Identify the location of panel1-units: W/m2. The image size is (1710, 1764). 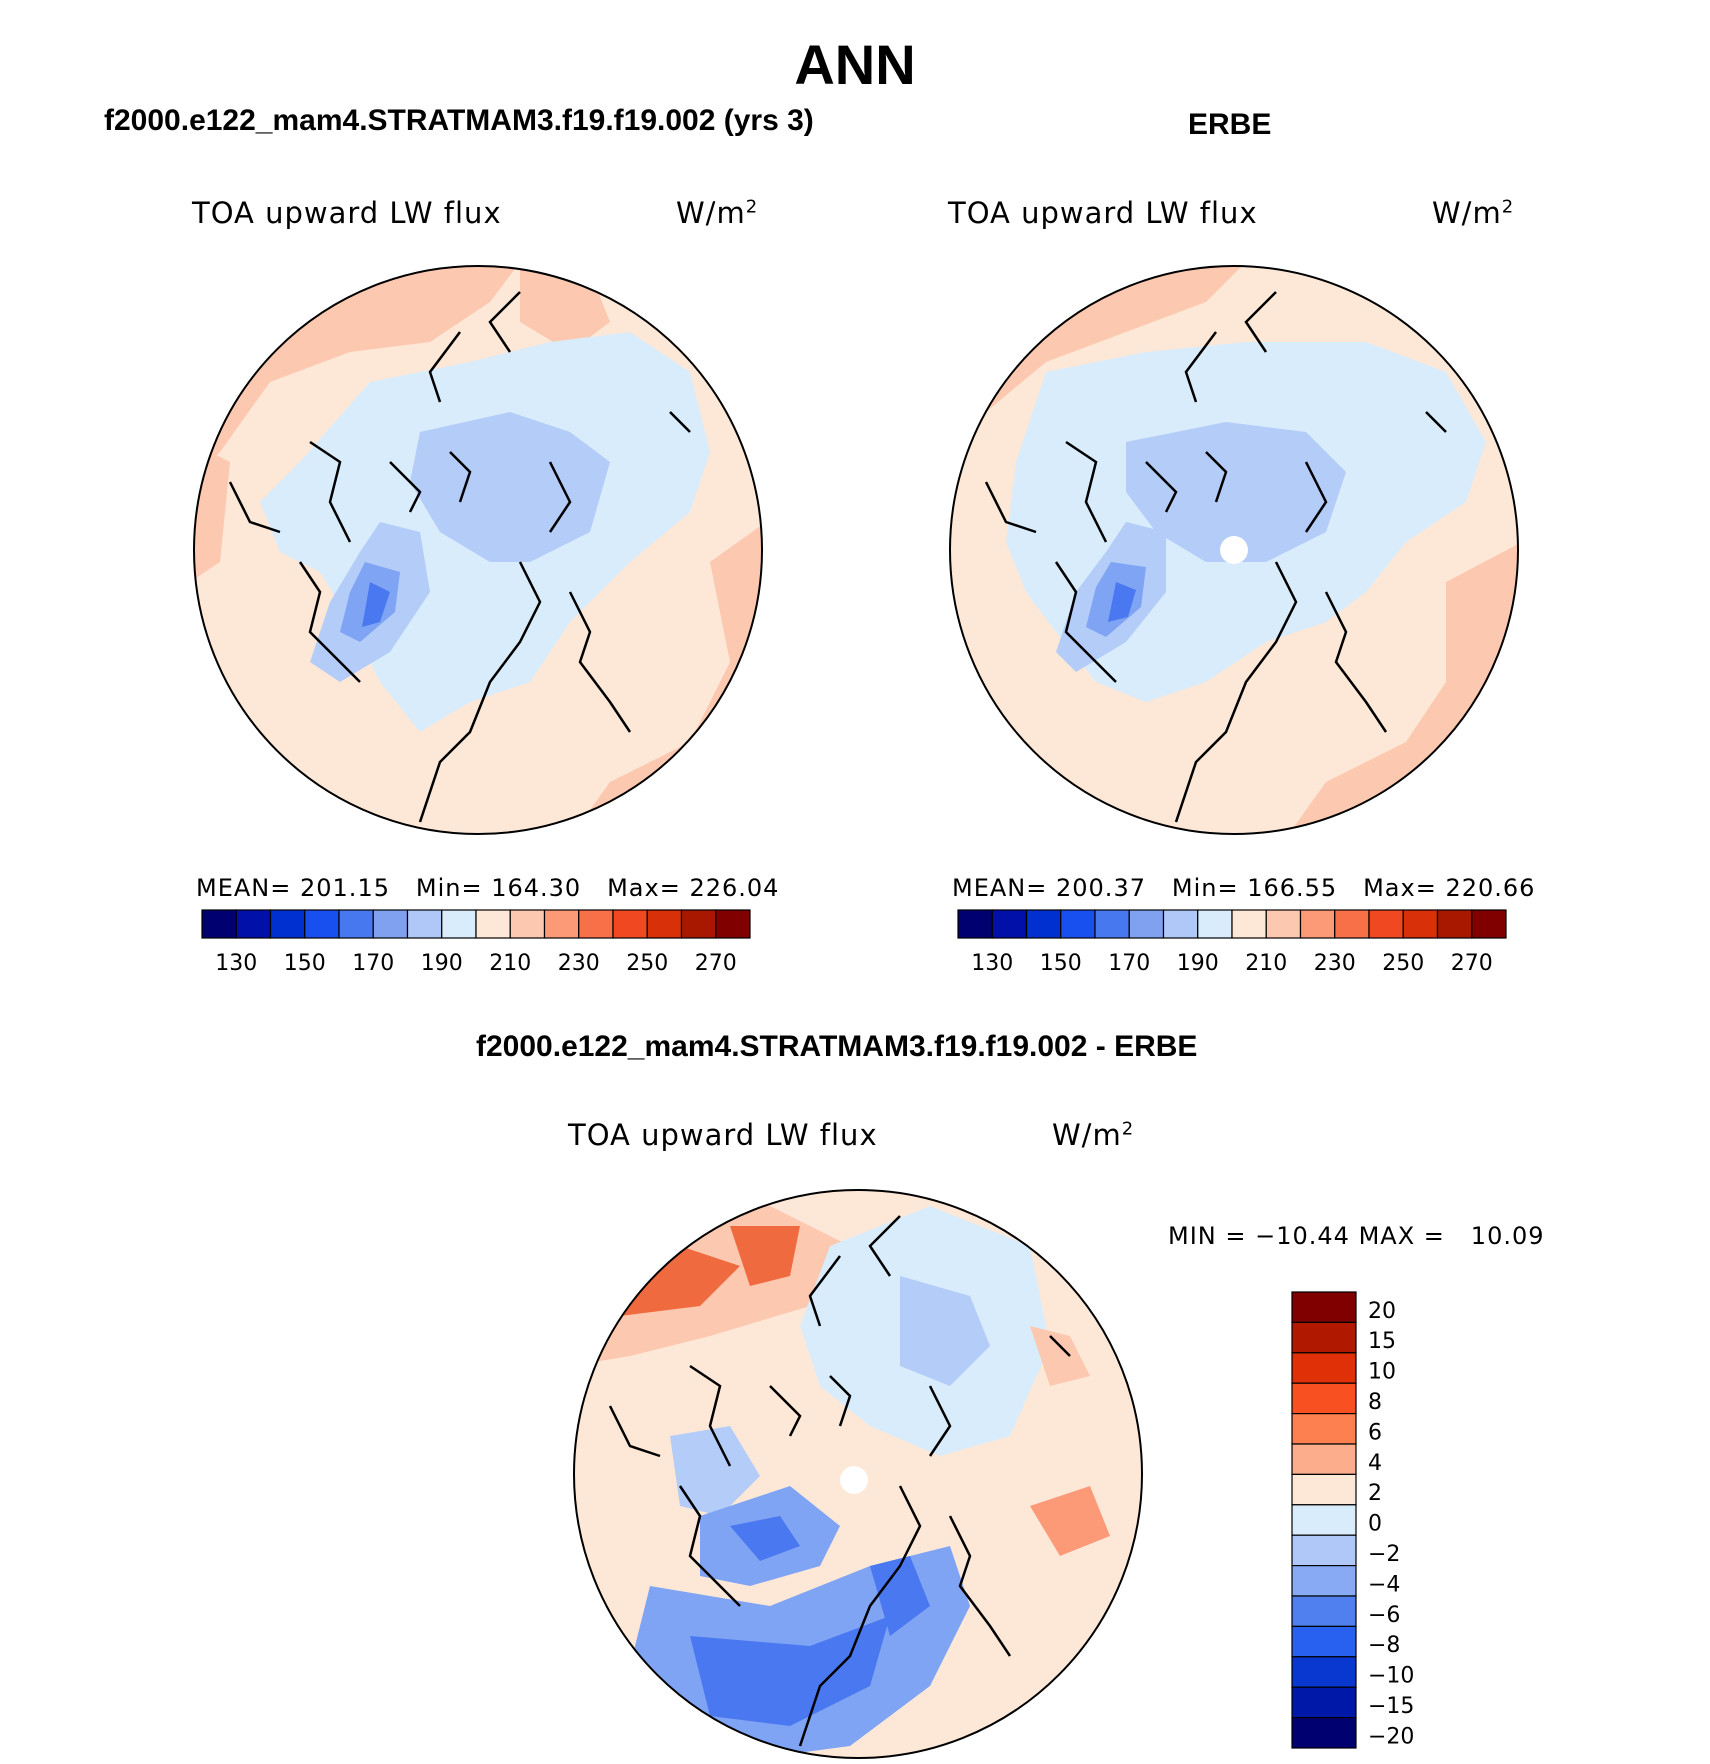
(717, 213).